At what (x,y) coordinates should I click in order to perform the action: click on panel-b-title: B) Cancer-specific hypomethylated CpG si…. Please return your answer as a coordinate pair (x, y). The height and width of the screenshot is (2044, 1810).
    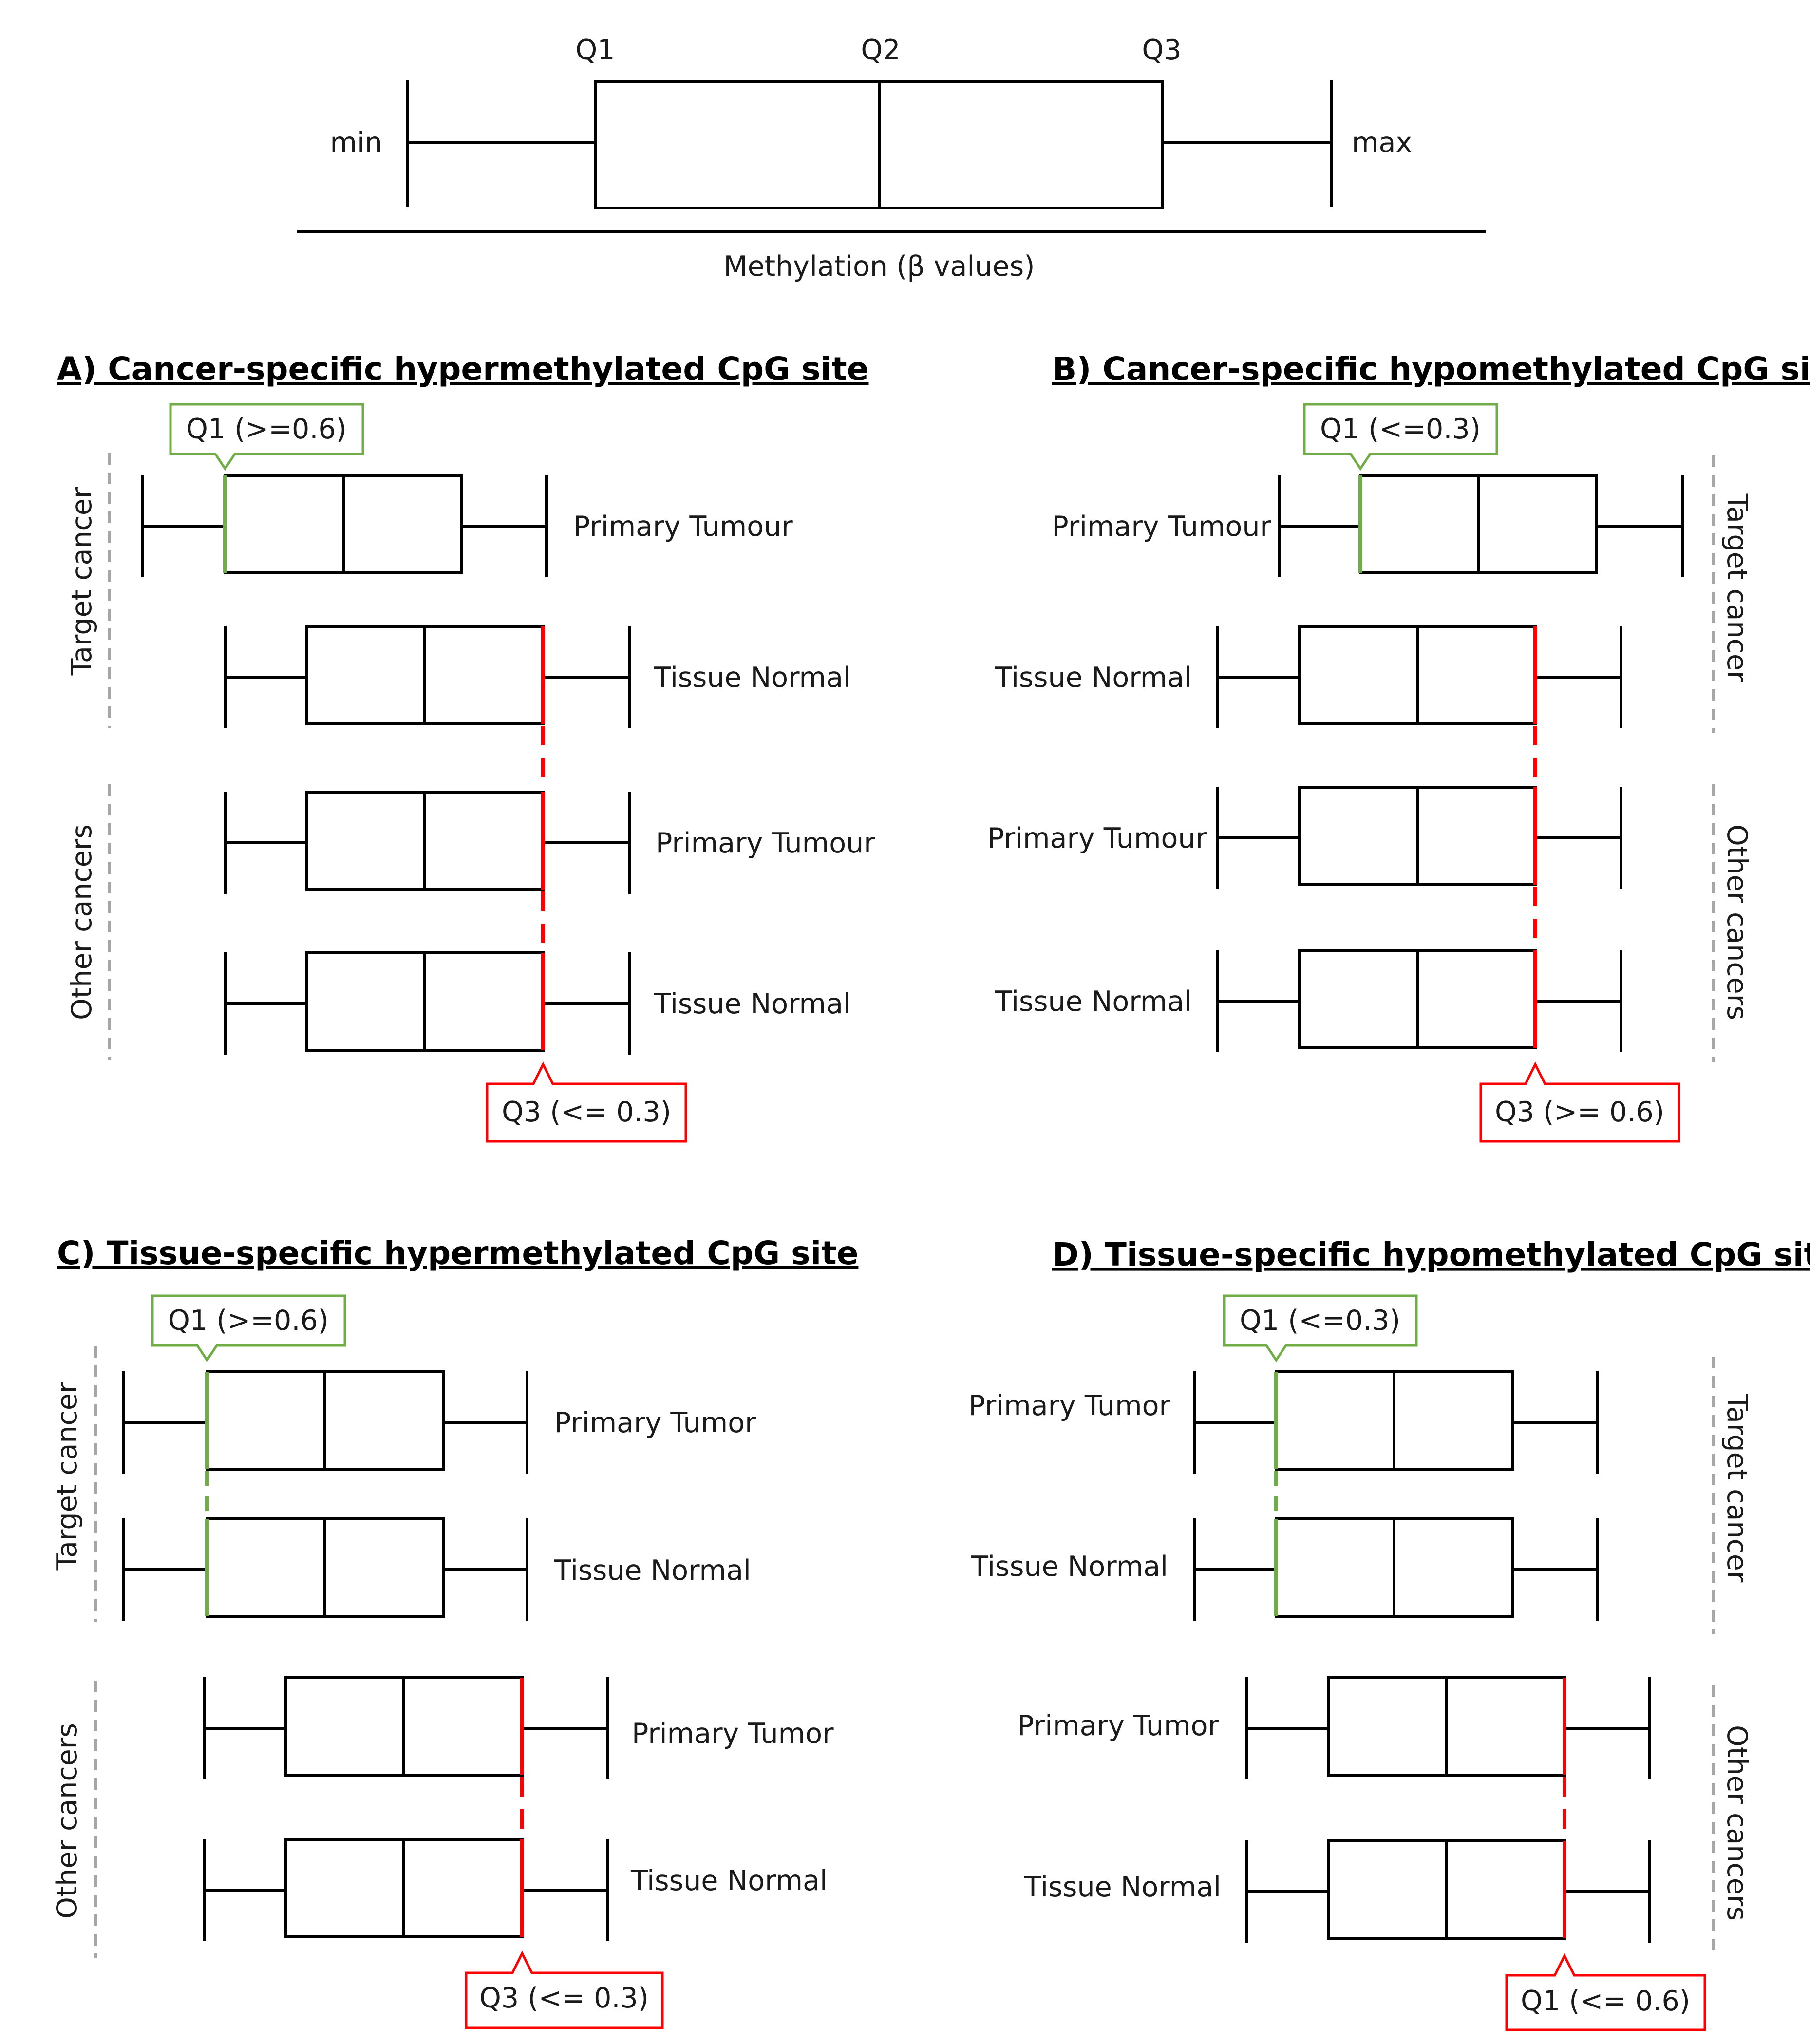
    Looking at the image, I should click on (1431, 369).